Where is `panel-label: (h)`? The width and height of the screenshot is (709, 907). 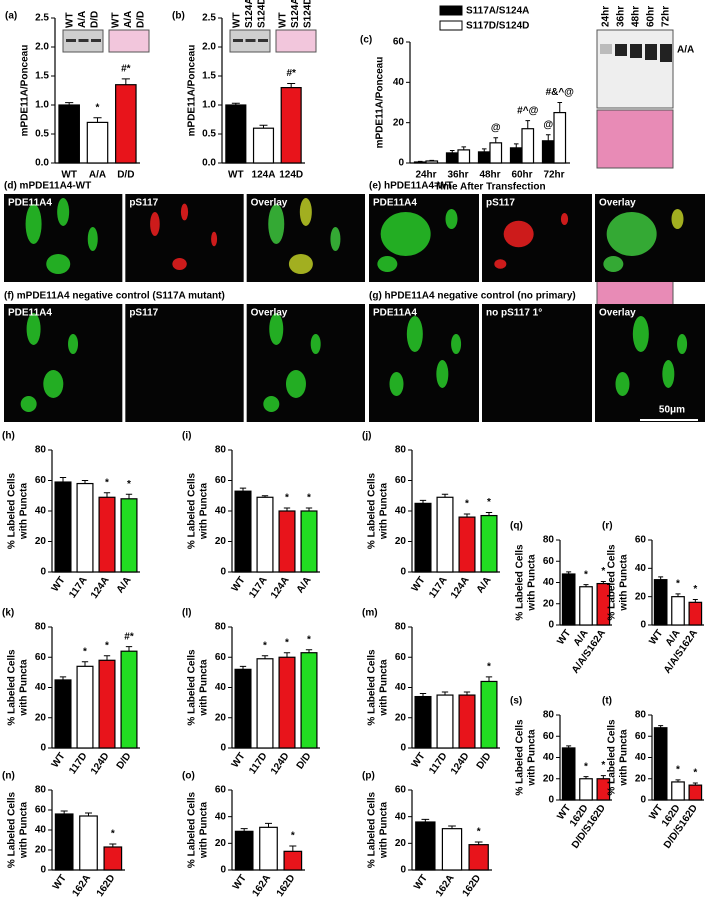
panel-label: (h) is located at coordinates (8, 436).